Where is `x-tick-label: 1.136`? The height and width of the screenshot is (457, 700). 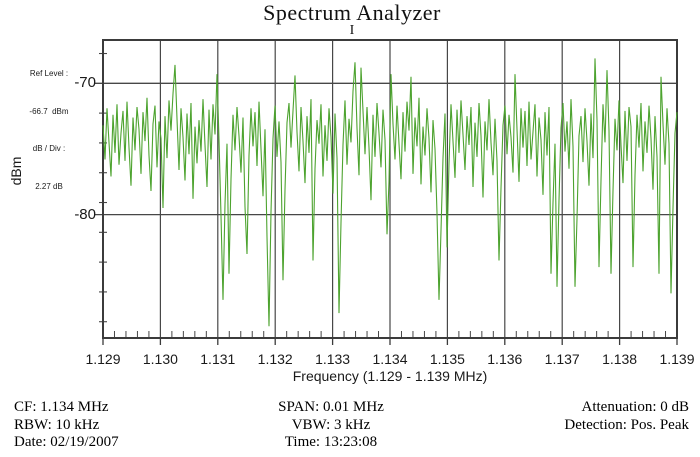 x-tick-label: 1.136 is located at coordinates (505, 359).